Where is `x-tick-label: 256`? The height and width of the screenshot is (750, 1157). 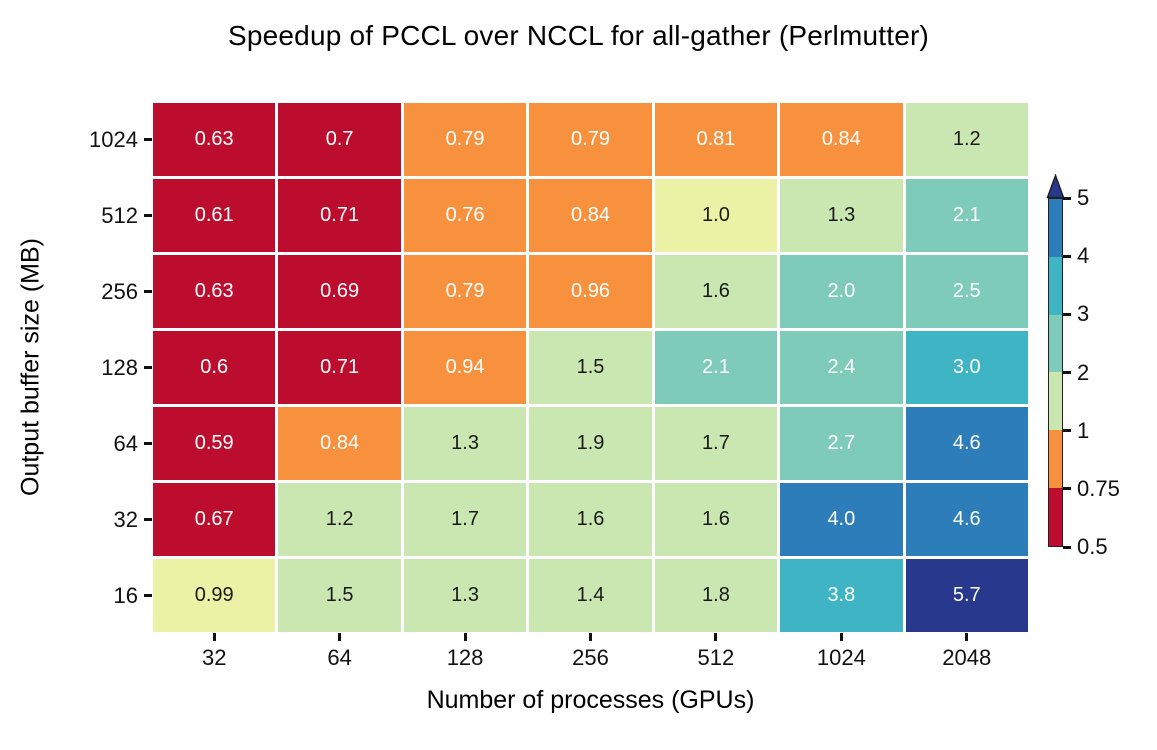
x-tick-label: 256 is located at coordinates (590, 657).